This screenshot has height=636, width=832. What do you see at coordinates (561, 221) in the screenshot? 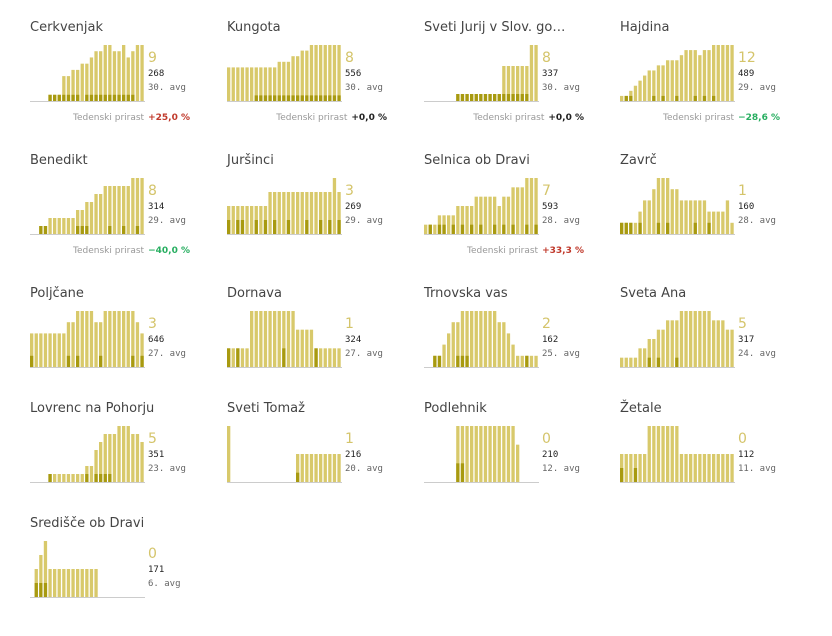
I see `rank-avg: 28. avg` at bounding box center [561, 221].